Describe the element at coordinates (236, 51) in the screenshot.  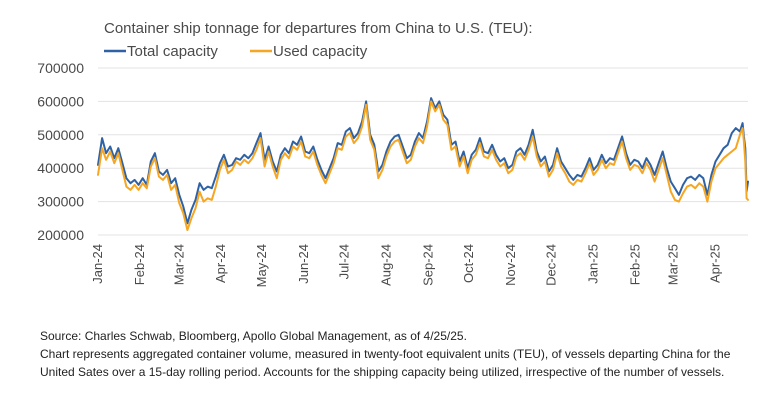
I see `chart-legend: Total capacity Used capacity` at that location.